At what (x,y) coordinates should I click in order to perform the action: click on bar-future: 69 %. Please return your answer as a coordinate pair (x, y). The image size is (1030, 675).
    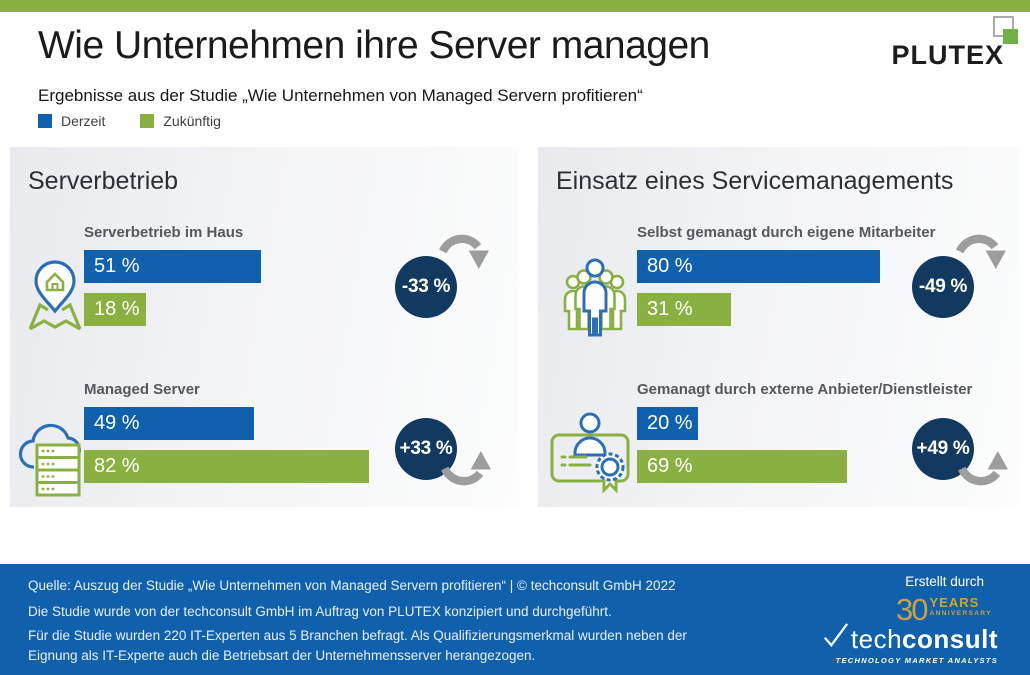
    Looking at the image, I should click on (742, 466).